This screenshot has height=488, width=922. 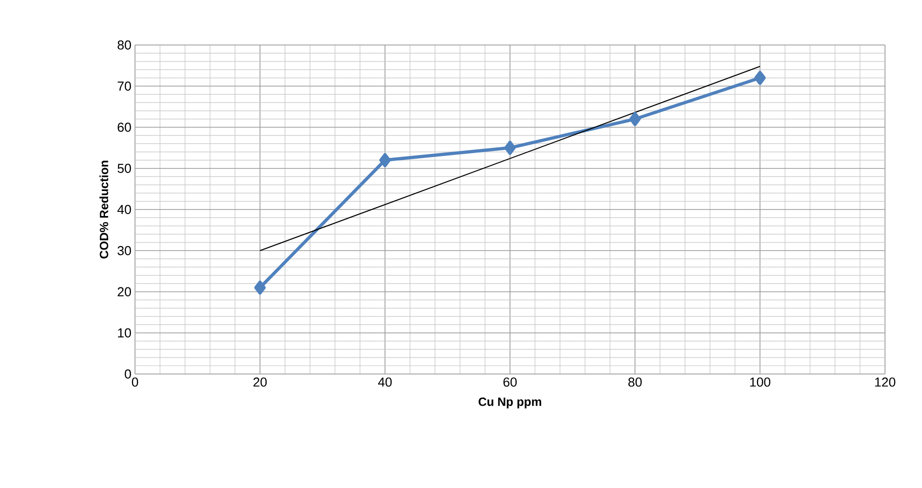 What do you see at coordinates (127, 374) in the screenshot?
I see `y-tick-label: 0` at bounding box center [127, 374].